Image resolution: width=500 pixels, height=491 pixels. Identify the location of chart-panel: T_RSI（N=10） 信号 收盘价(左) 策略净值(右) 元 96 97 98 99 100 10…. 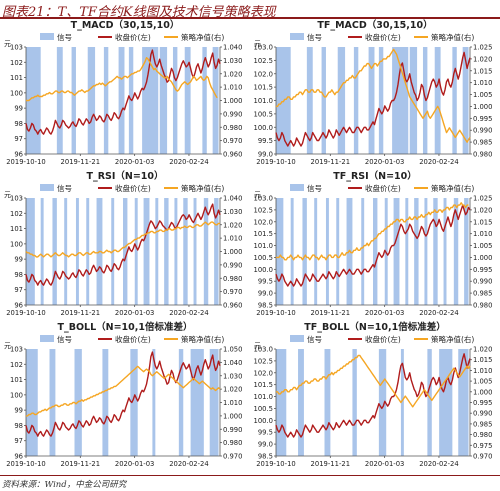
(123, 243).